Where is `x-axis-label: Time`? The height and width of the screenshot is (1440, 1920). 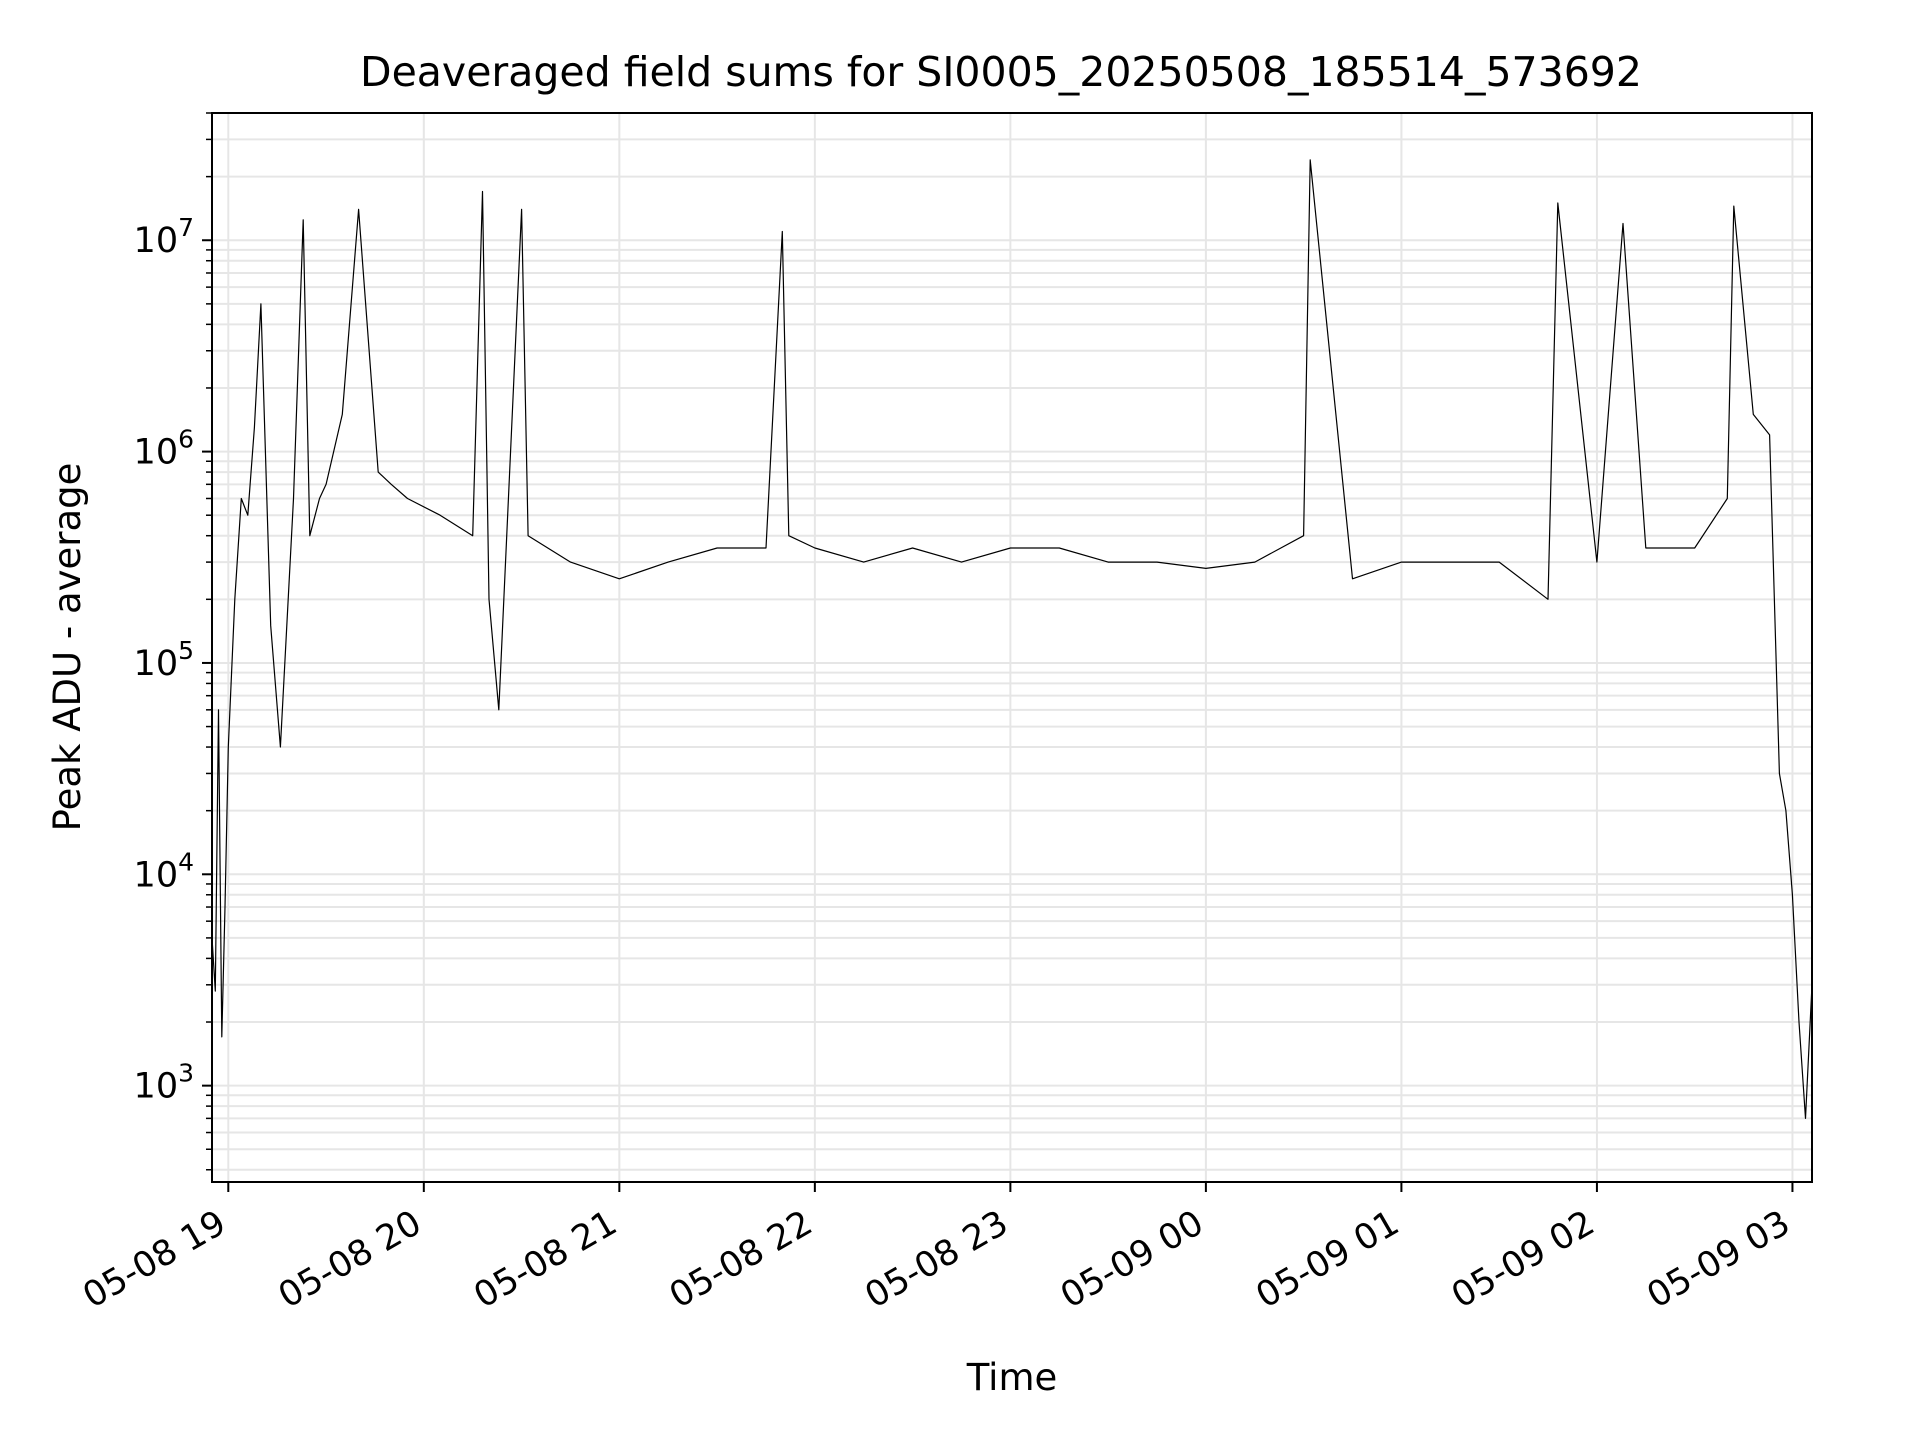
x-axis-label: Time is located at coordinates (1012, 1377).